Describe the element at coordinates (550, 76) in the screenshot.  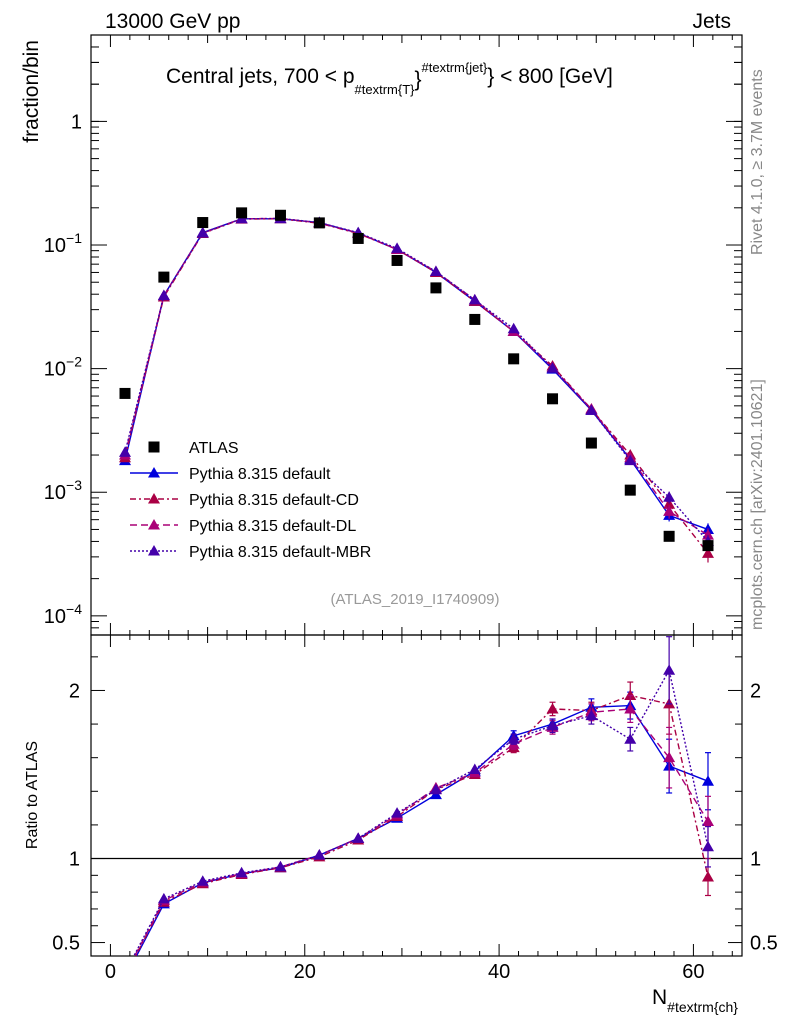
I see `title-tail: } < 800 [GeV]` at that location.